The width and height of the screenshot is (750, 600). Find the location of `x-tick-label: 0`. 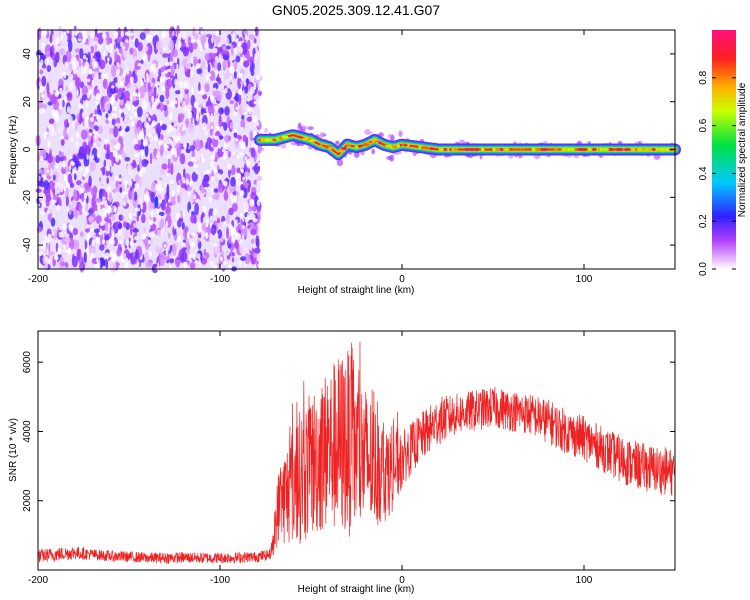

x-tick-label: 0 is located at coordinates (402, 580).